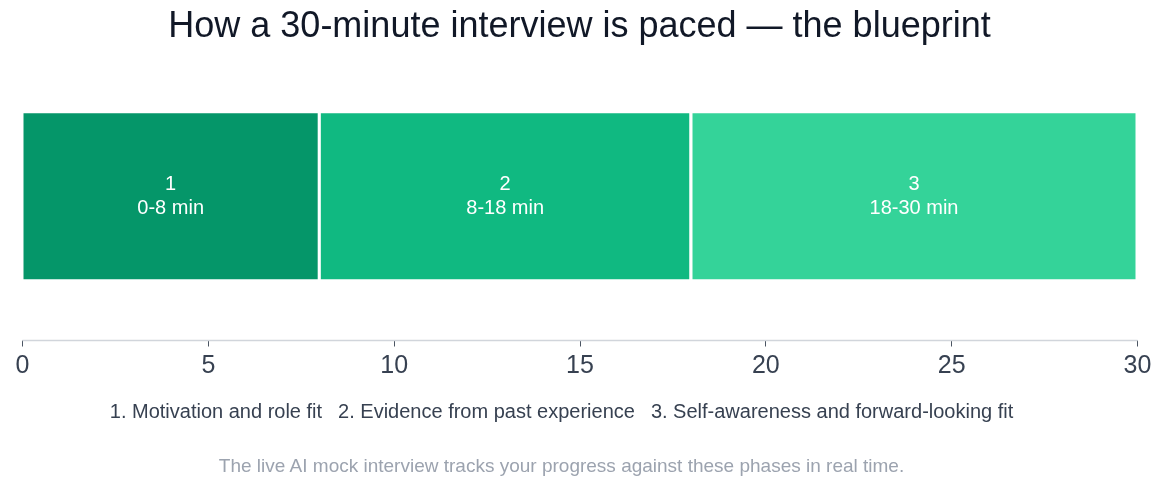  Describe the element at coordinates (1137, 363) in the screenshot. I see `x-tick-label: 30` at that location.